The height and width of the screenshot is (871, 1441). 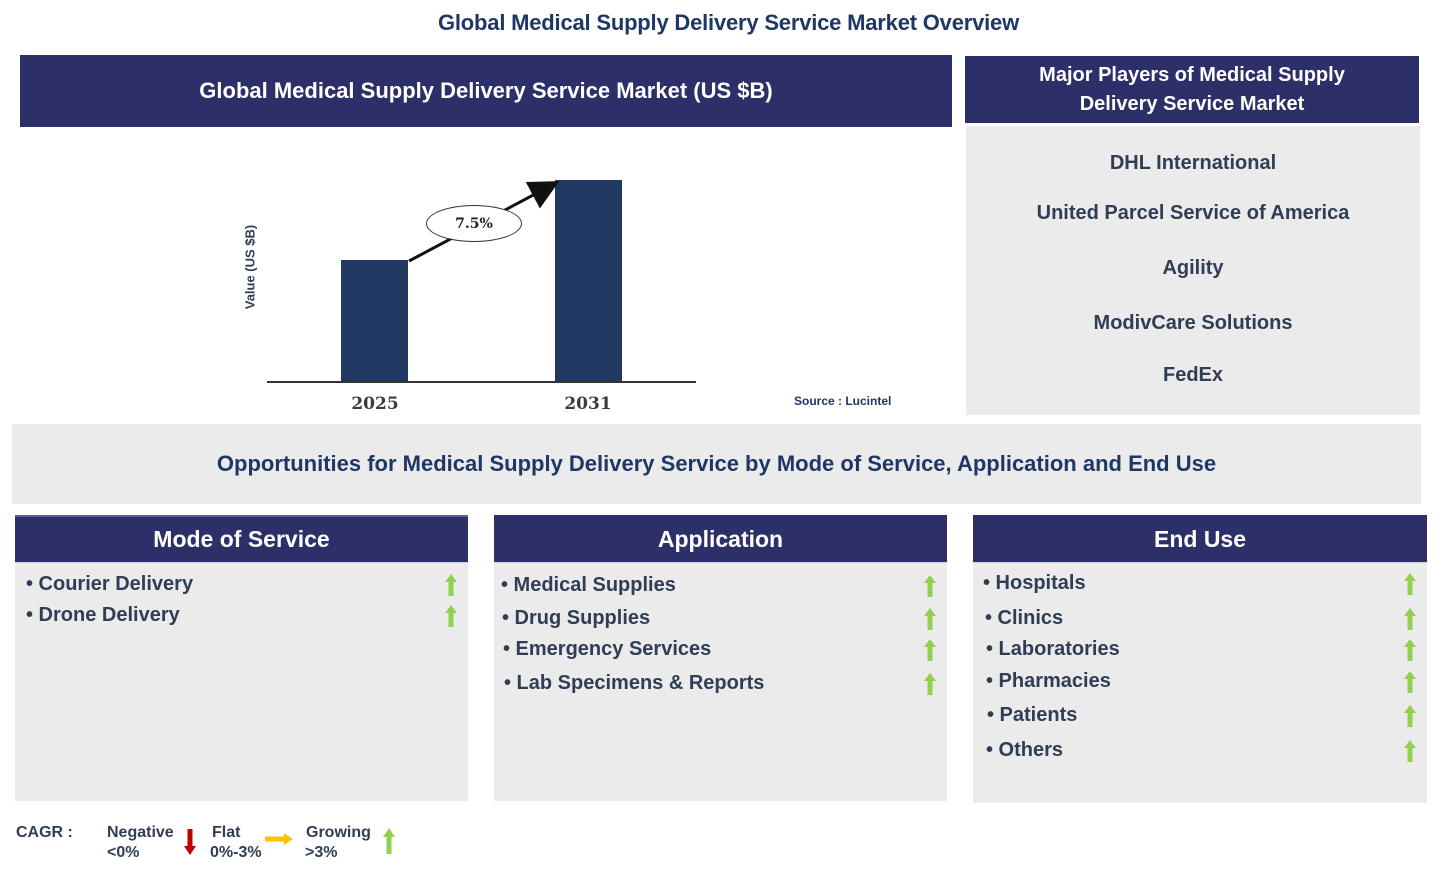 I want to click on bar-2025, so click(x=374, y=320).